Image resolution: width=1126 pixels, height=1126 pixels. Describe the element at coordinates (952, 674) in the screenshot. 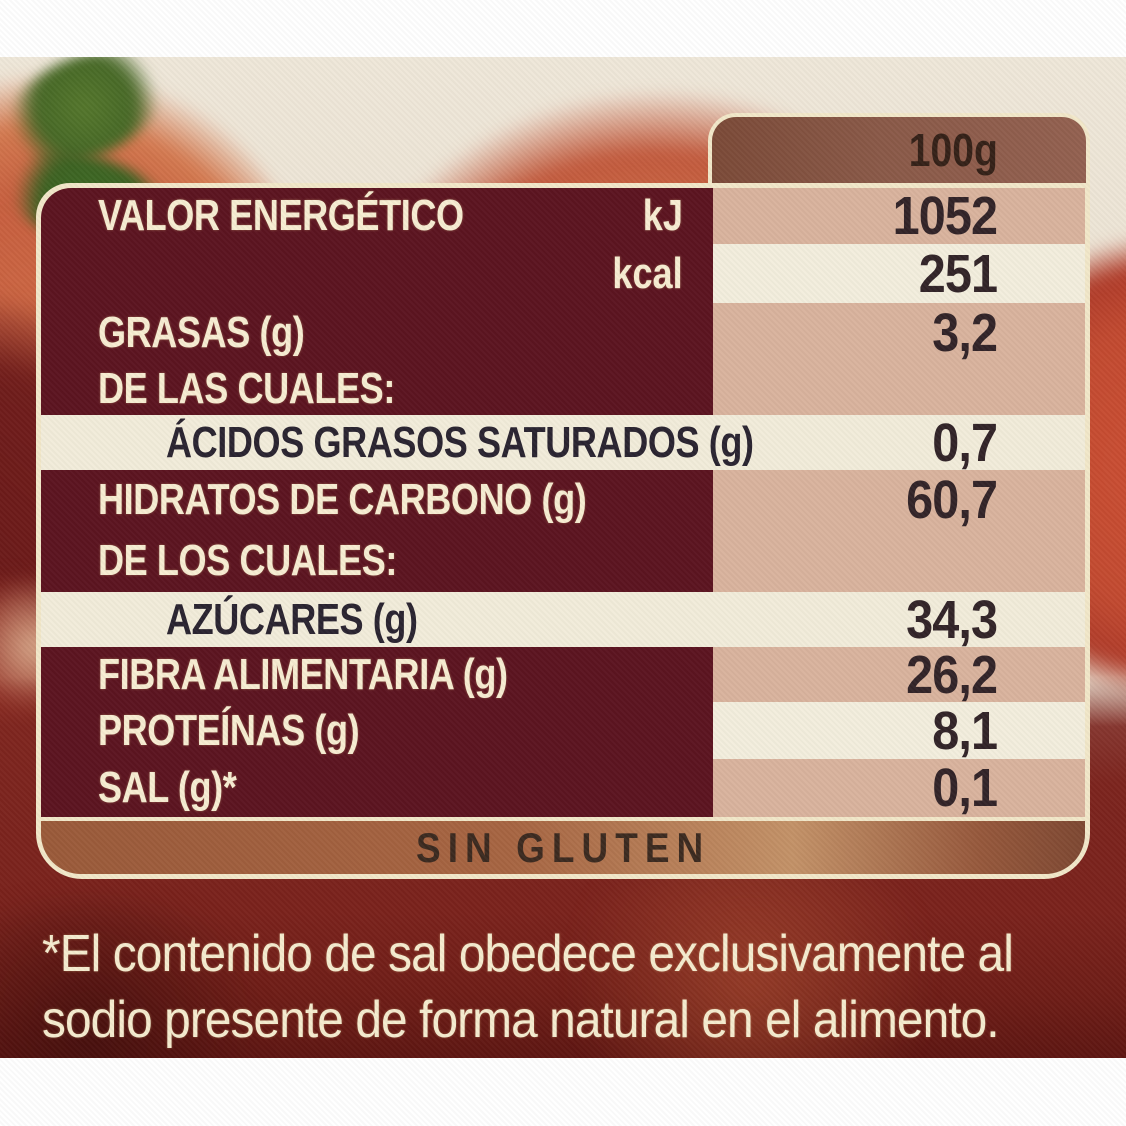

I see `row-value: 26,2` at that location.